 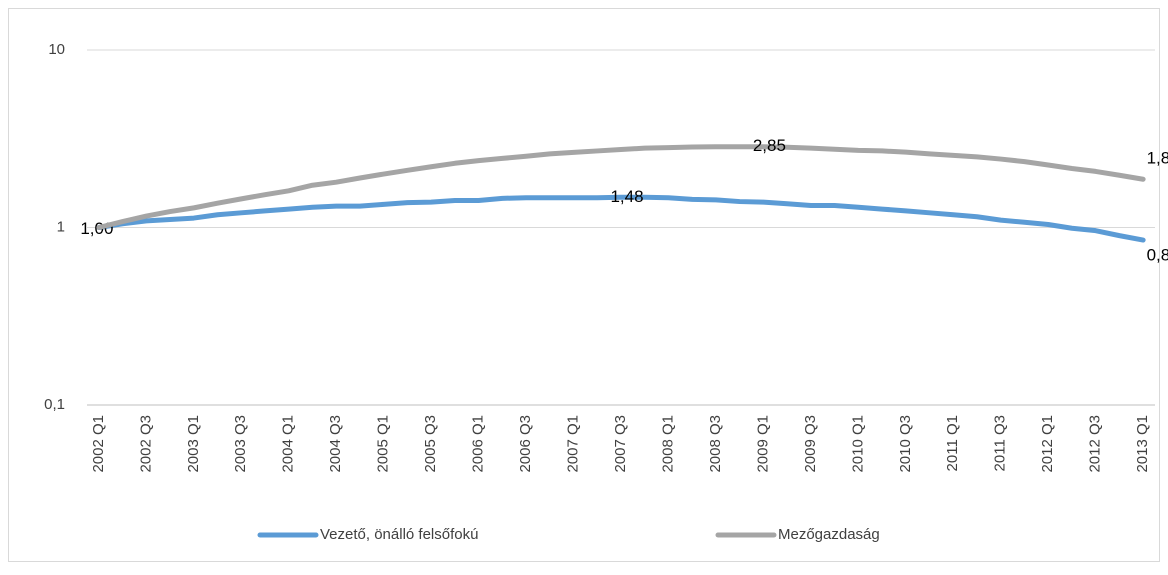 I want to click on data-label: 2,85, so click(x=769, y=145).